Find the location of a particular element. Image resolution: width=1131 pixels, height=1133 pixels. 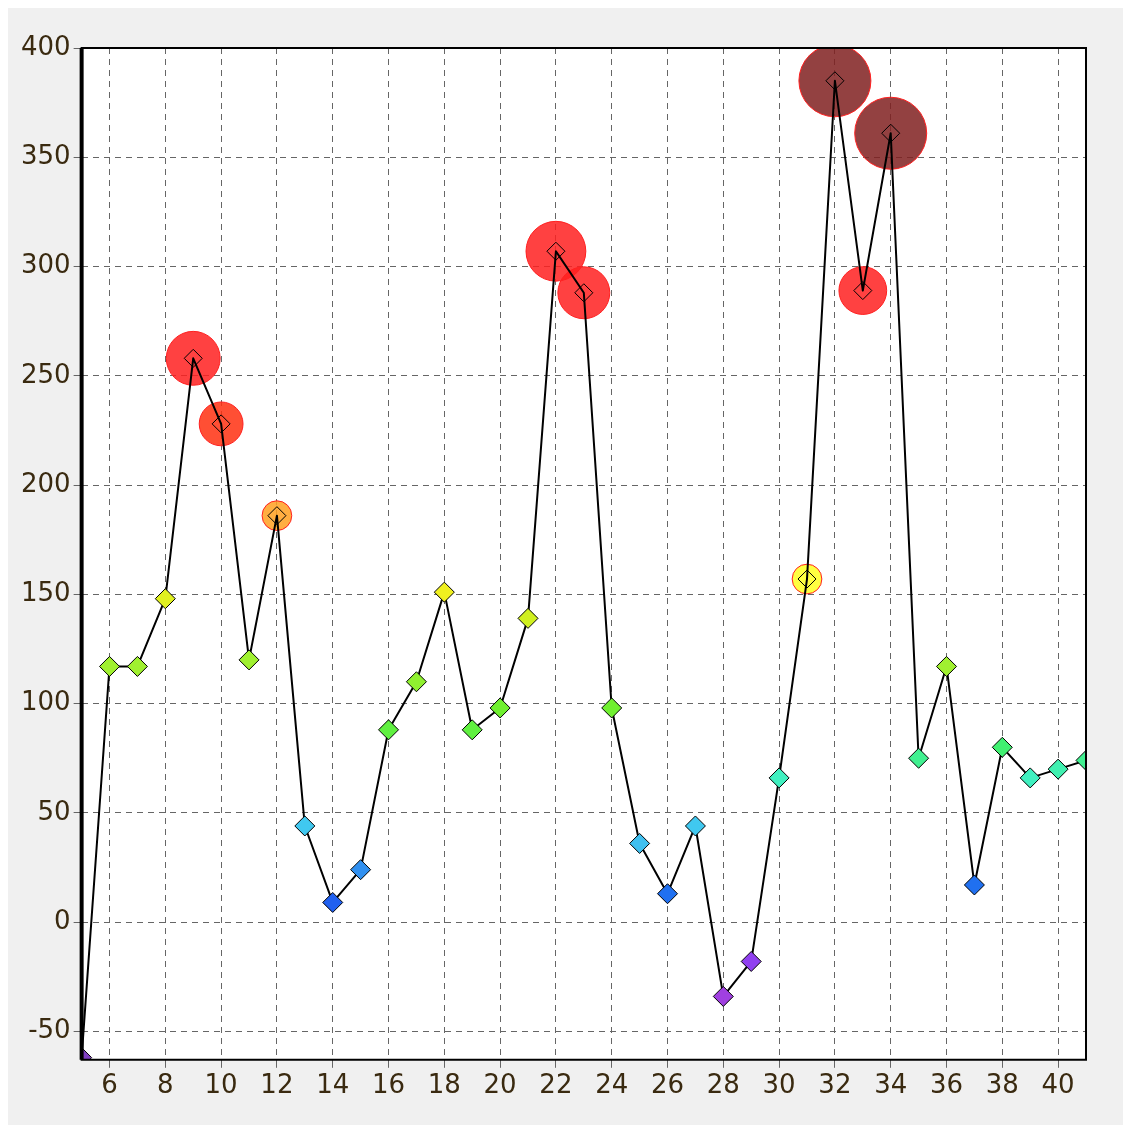

x-tick-label: 24 is located at coordinates (612, 1084).